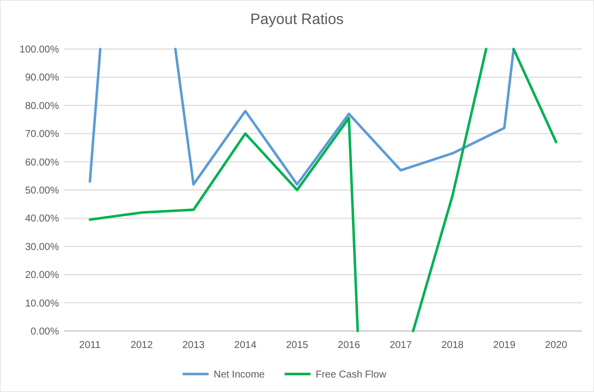  What do you see at coordinates (42, 247) in the screenshot?
I see `y-tick-label: 30.00%` at bounding box center [42, 247].